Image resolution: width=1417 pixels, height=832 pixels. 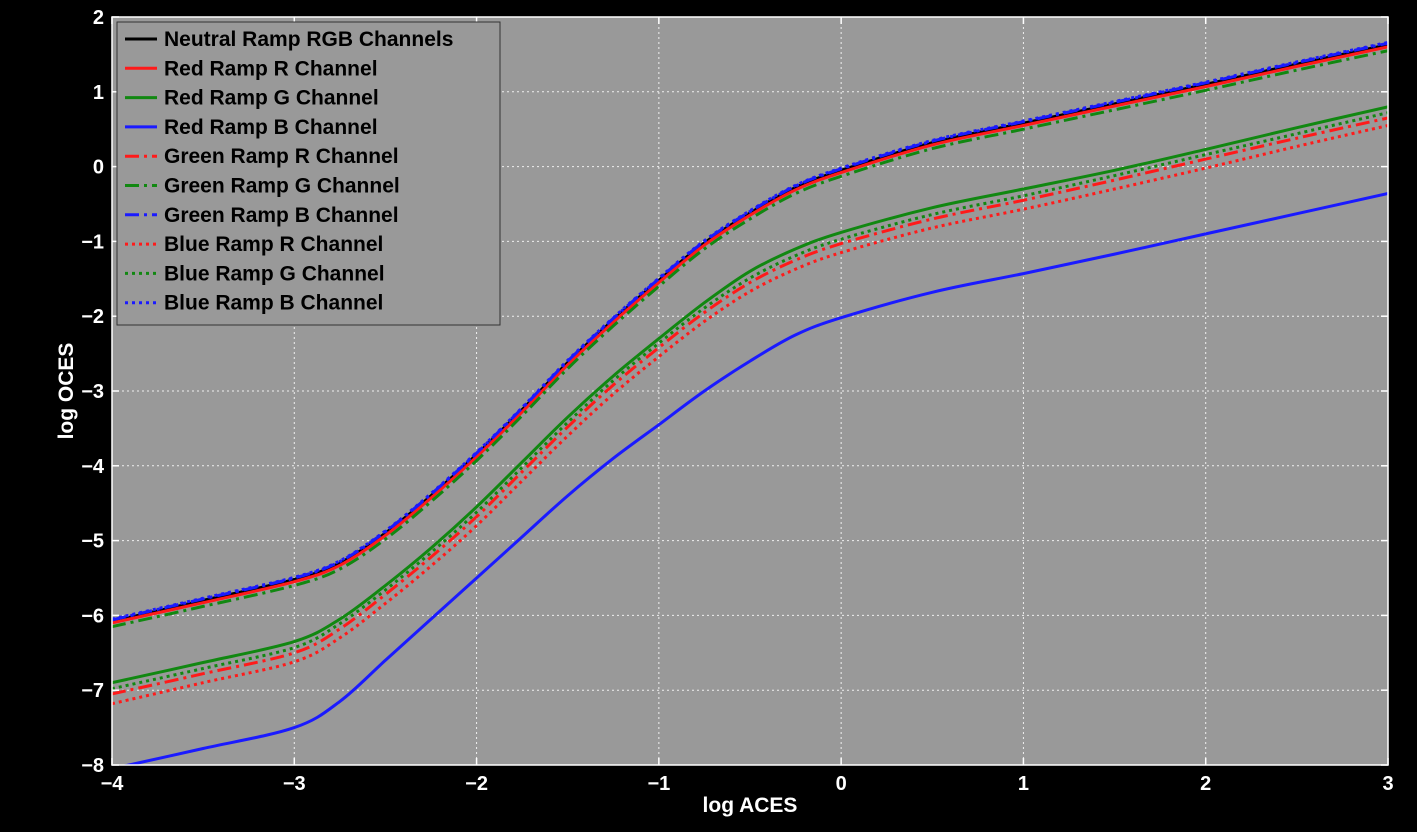 What do you see at coordinates (92, 691) in the screenshot?
I see `y-tick-label: −7` at bounding box center [92, 691].